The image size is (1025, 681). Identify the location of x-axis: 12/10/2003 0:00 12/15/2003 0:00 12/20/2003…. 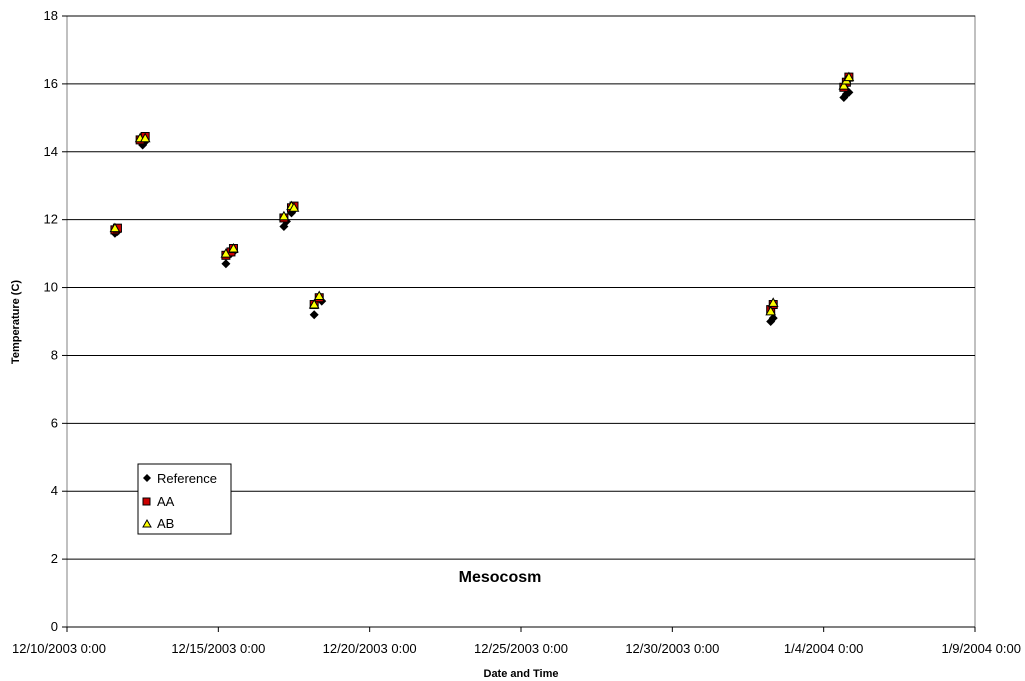
(516, 641).